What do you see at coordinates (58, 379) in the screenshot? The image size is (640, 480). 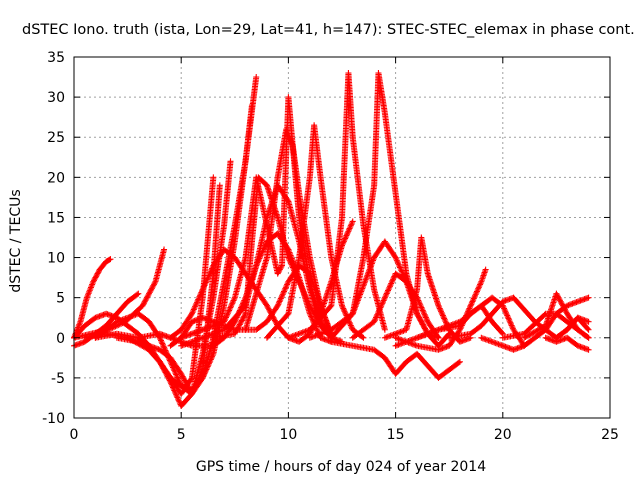 I see `y-tick-label: -5` at bounding box center [58, 379].